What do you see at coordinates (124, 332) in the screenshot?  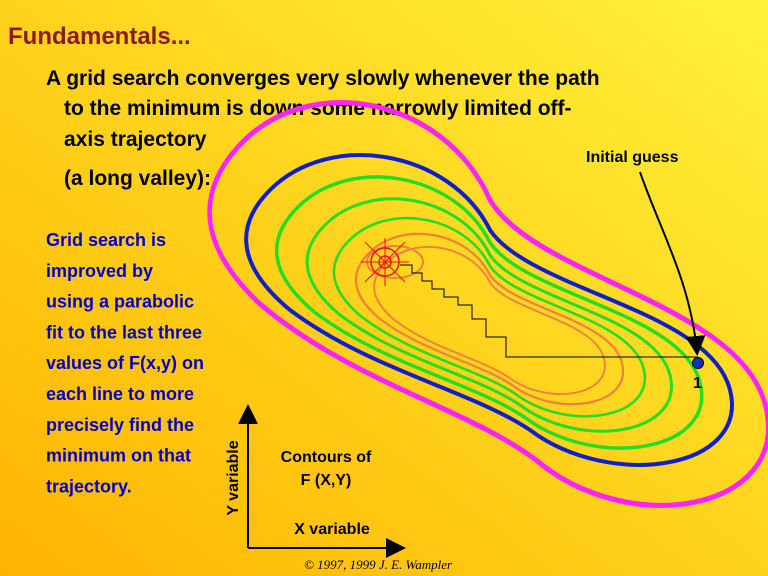 I see `side-text-line: fit to the last three` at bounding box center [124, 332].